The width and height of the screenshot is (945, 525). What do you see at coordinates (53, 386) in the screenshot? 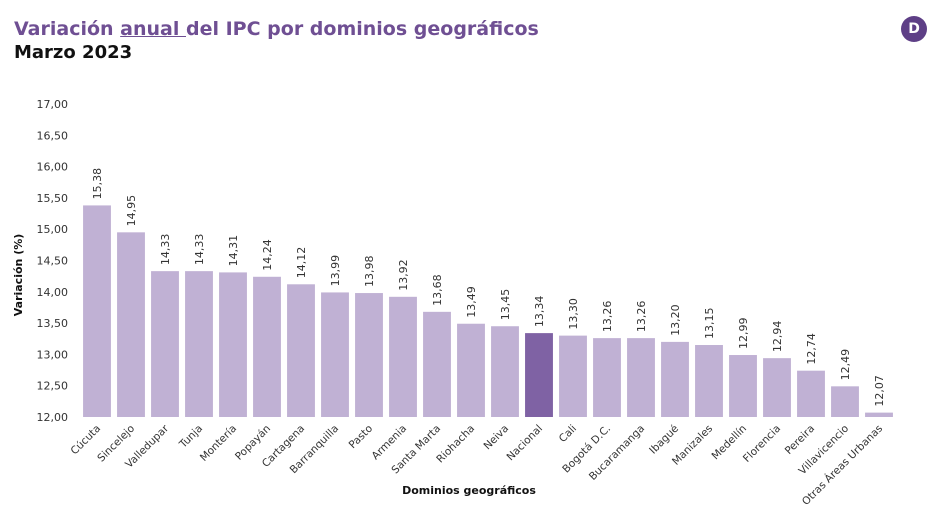
I see `y-tick-label: 12,50` at bounding box center [53, 386].